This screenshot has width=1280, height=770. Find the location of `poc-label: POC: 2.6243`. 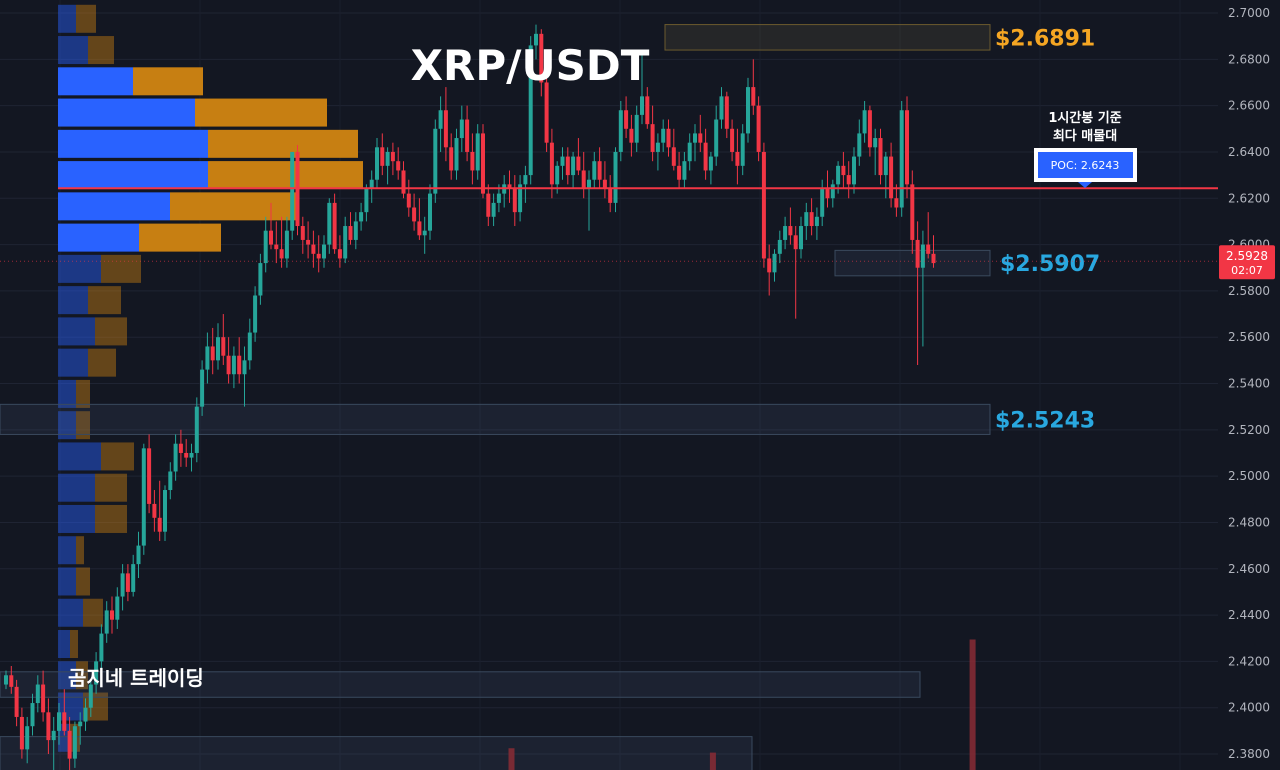

poc-label: POC: 2.6243 is located at coordinates (1085, 165).